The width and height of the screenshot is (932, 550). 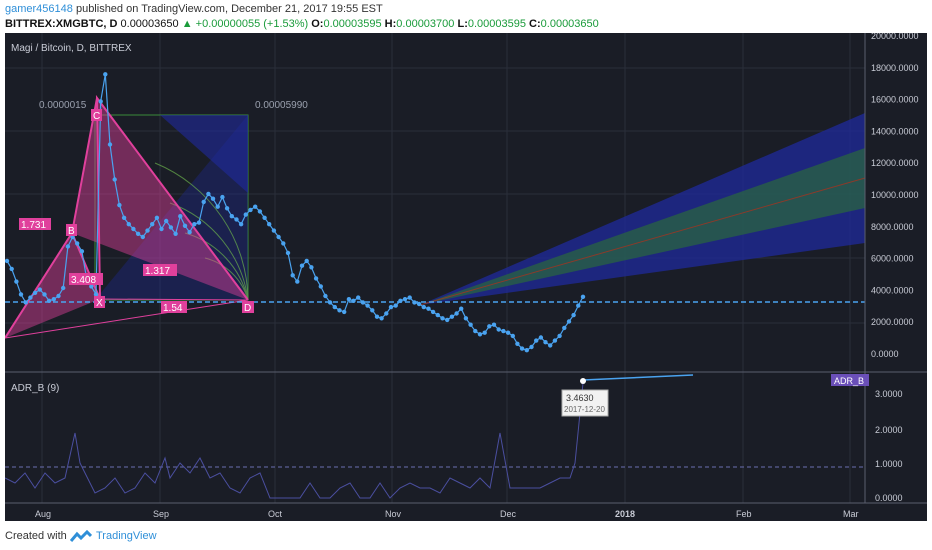 I want to click on price-axis-tick: 0.0000, so click(x=885, y=354).